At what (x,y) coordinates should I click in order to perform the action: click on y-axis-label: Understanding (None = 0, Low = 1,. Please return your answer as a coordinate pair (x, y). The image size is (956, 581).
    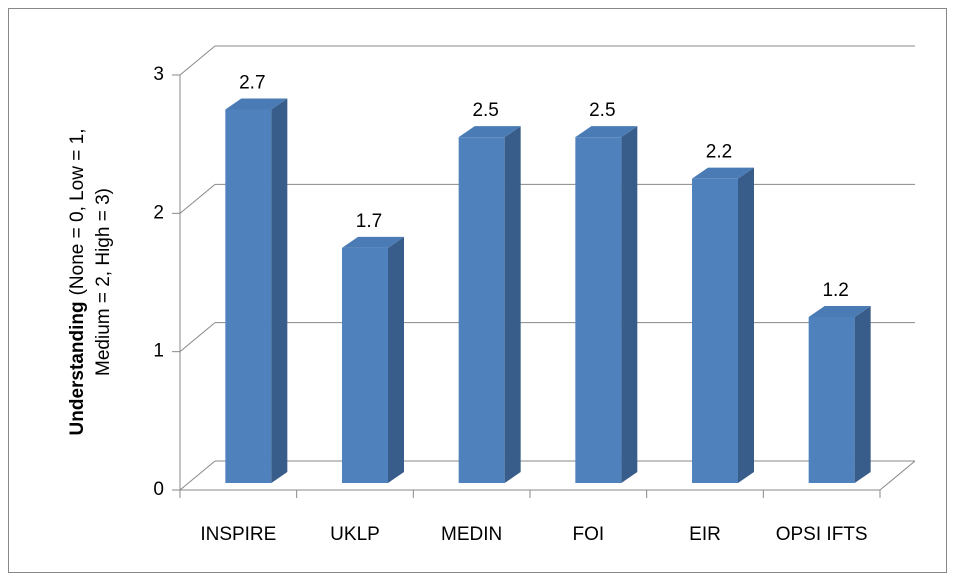
    Looking at the image, I should click on (77, 282).